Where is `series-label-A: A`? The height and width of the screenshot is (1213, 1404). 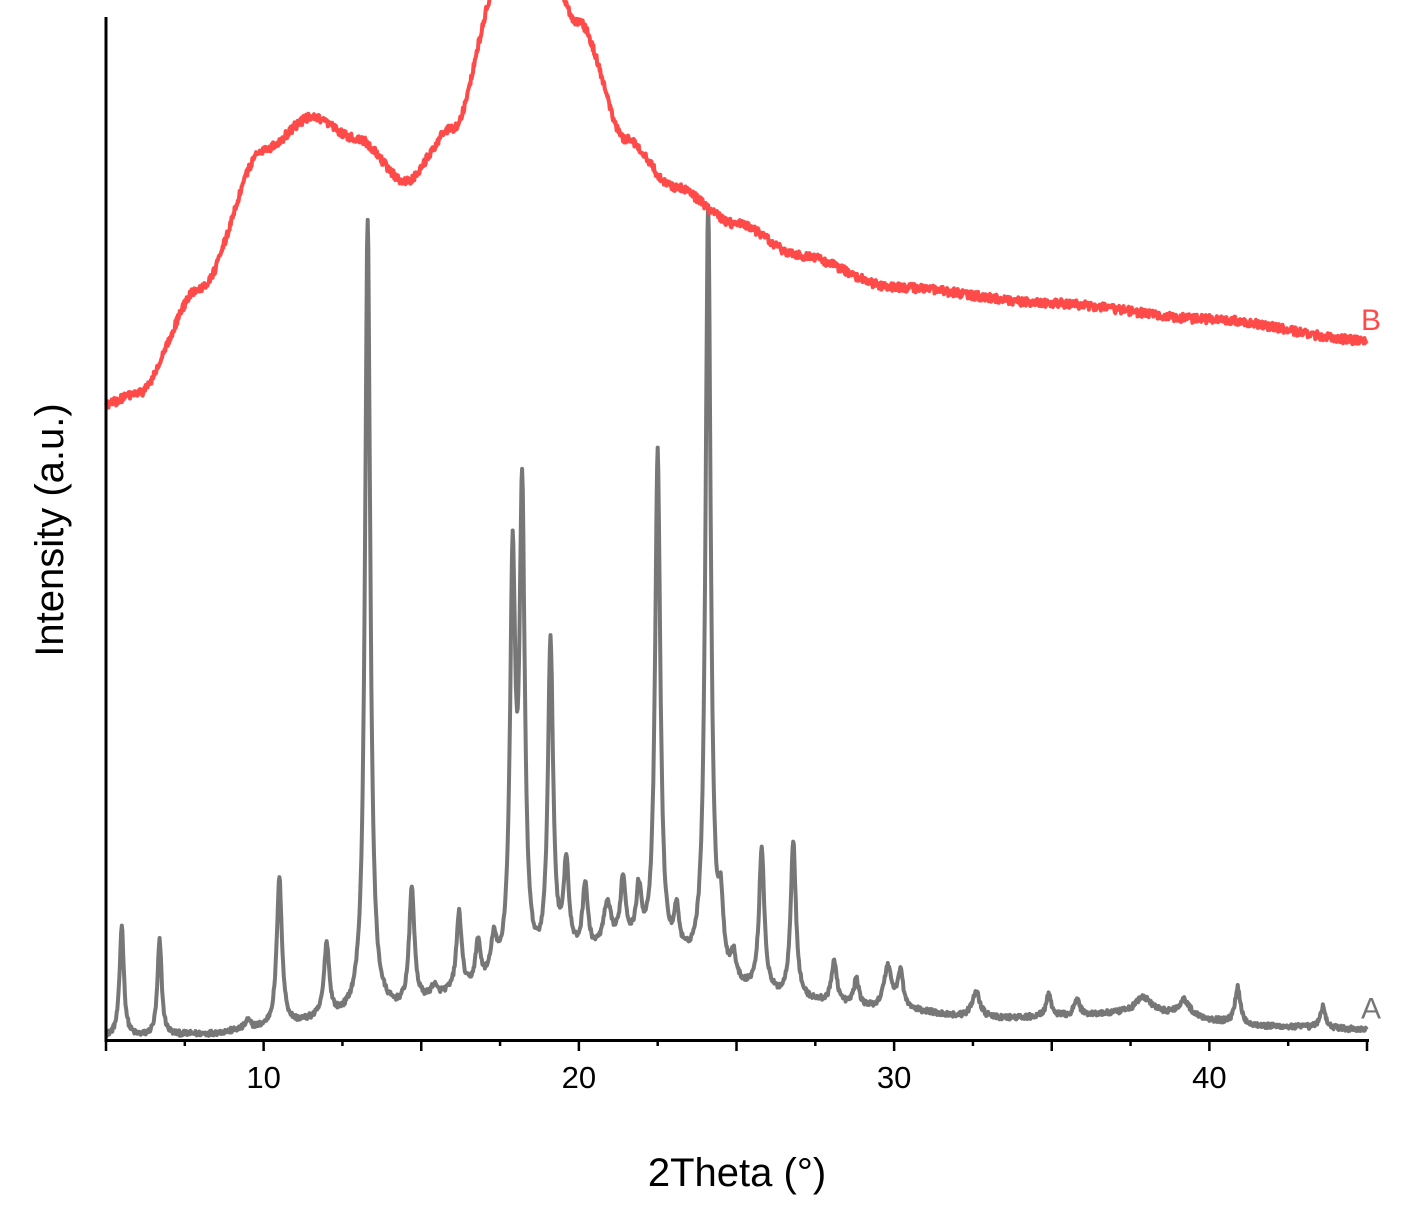 series-label-A: A is located at coordinates (1371, 1009).